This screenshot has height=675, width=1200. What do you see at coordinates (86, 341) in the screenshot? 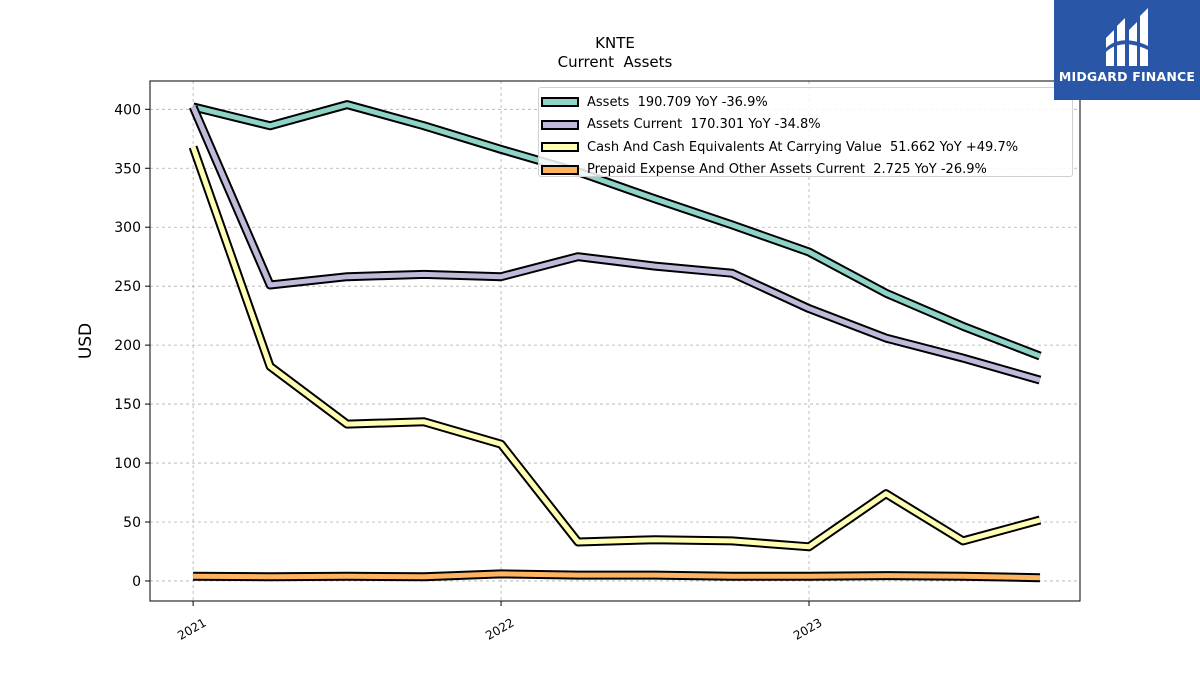
I see `y-axis-label: USD` at bounding box center [86, 341].